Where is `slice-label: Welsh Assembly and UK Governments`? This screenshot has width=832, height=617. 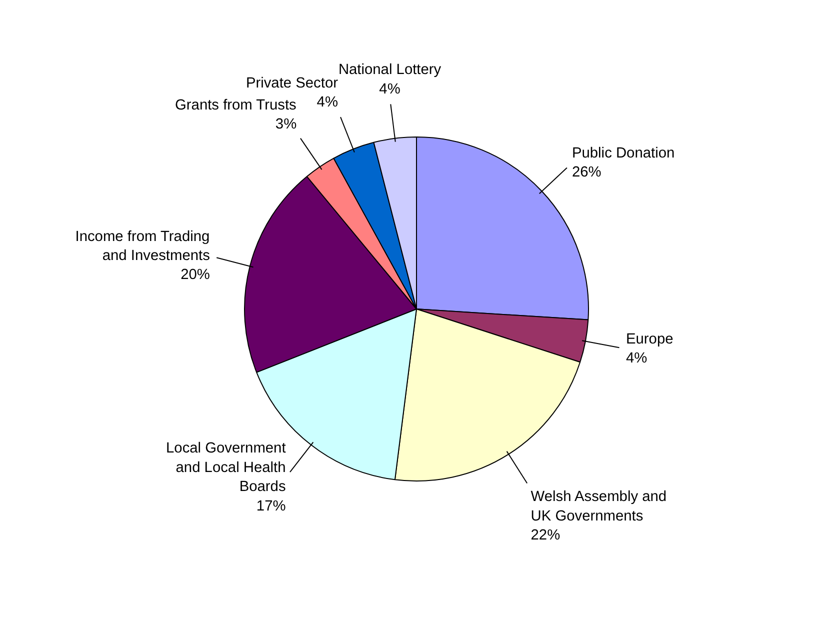
slice-label: Welsh Assembly and UK Governments is located at coordinates (598, 506).